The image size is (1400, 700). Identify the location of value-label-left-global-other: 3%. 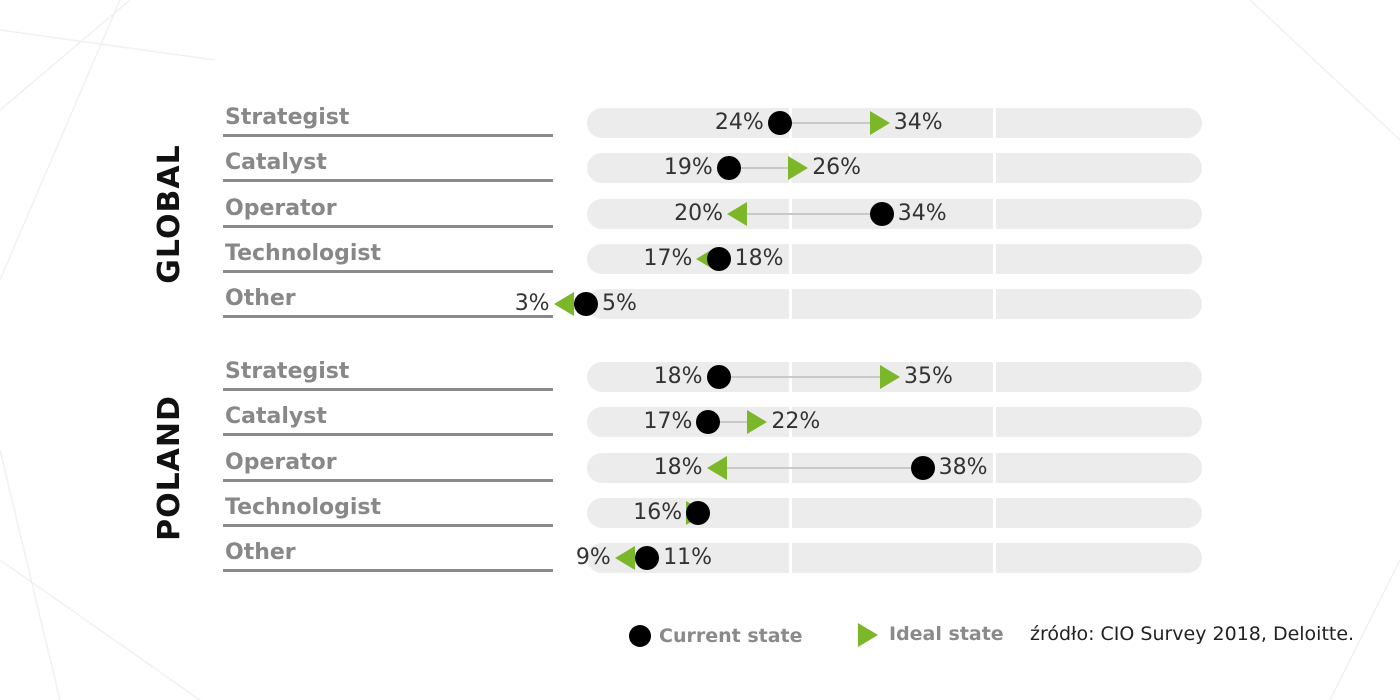
(532, 304).